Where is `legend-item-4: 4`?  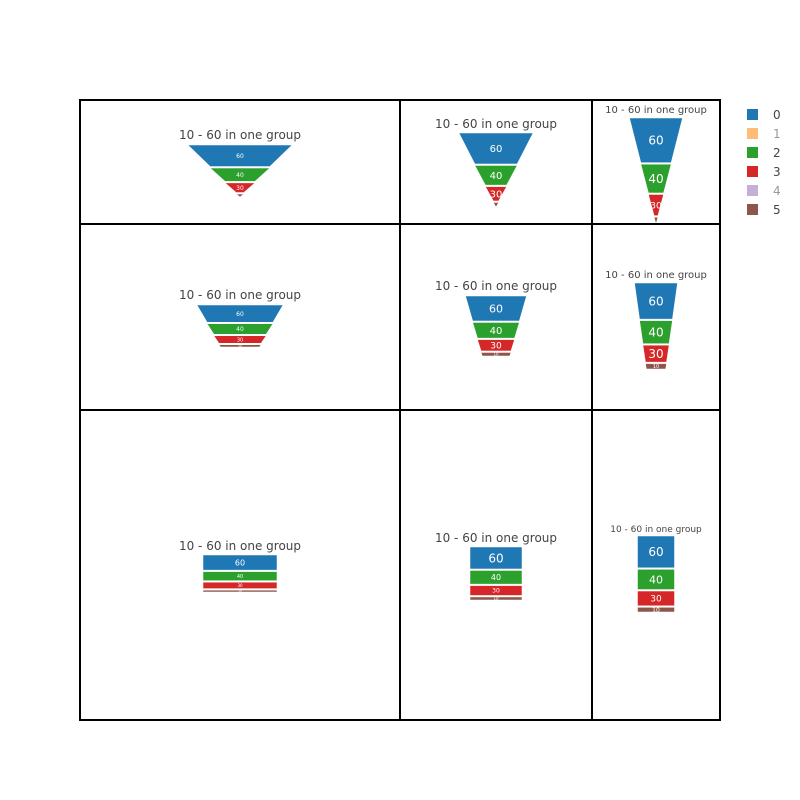 legend-item-4: 4 is located at coordinates (764, 191).